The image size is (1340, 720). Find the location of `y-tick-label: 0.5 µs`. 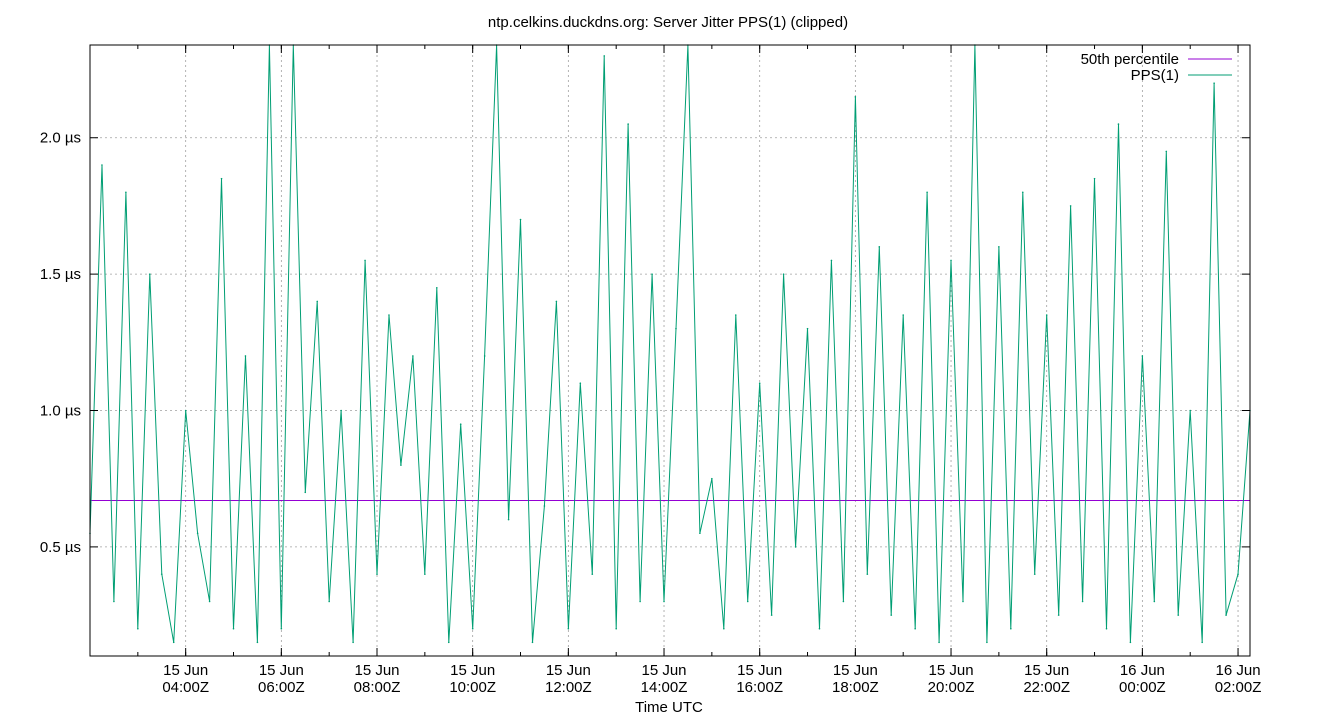

y-tick-label: 0.5 µs is located at coordinates (60, 547).